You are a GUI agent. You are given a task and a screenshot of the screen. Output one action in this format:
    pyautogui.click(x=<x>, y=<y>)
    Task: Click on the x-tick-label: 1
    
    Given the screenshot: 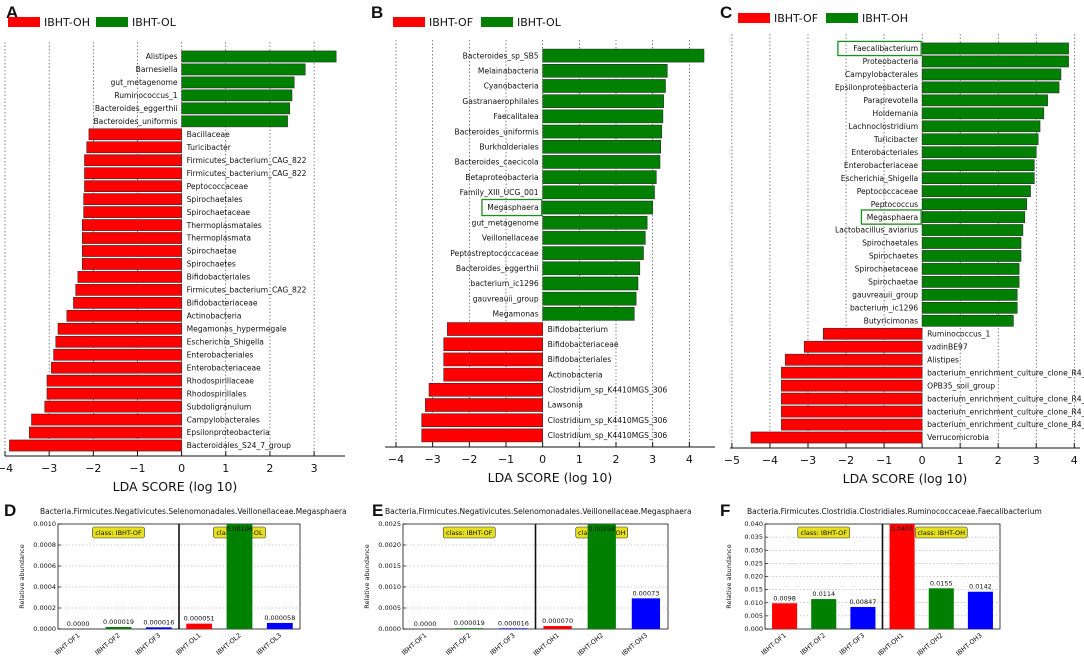 What is the action you would take?
    pyautogui.click(x=960, y=460)
    